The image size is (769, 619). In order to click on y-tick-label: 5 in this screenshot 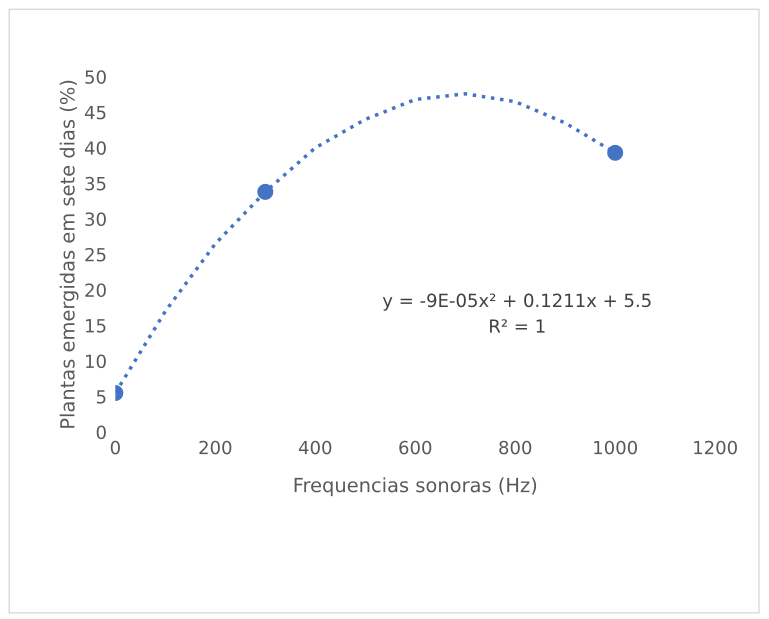, I will do `click(101, 397)`.